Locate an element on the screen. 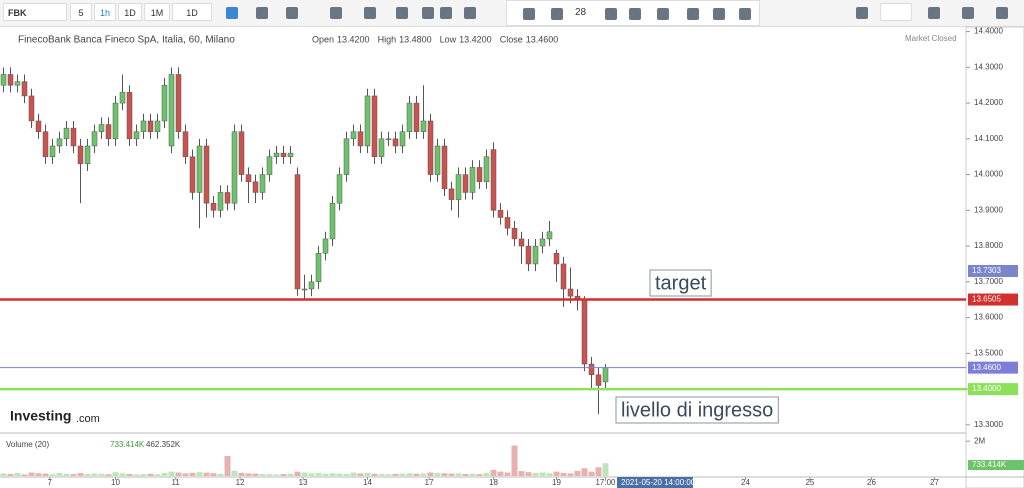  font-size: 28 is located at coordinates (581, 12).